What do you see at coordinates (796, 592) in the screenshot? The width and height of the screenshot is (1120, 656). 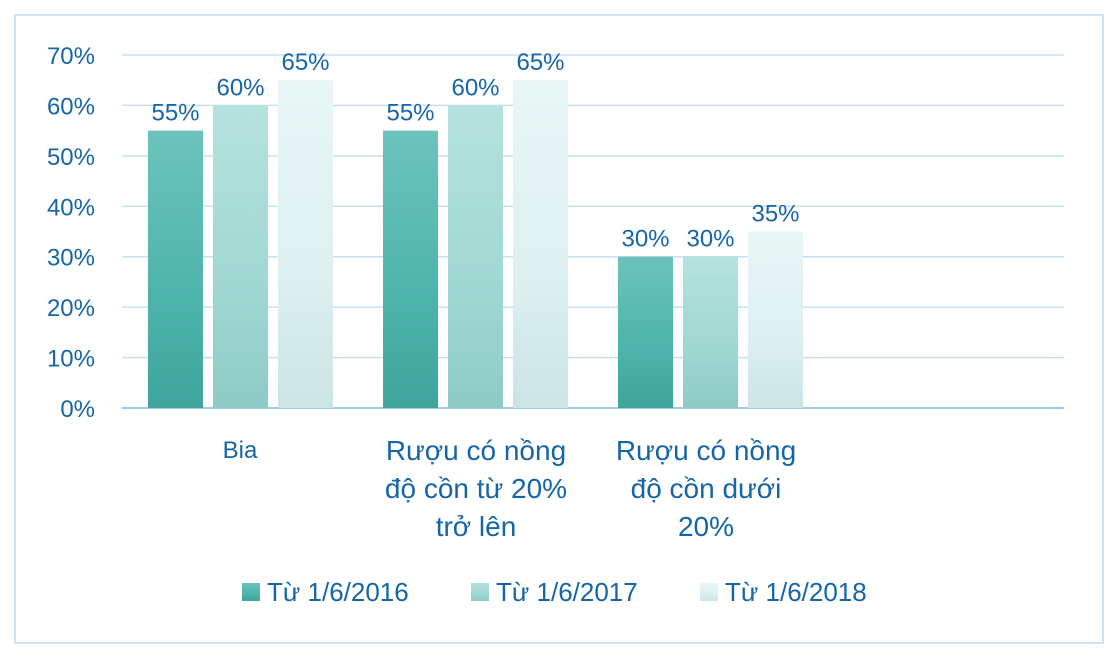 I see `legend-label: Từ 1/6/2018` at bounding box center [796, 592].